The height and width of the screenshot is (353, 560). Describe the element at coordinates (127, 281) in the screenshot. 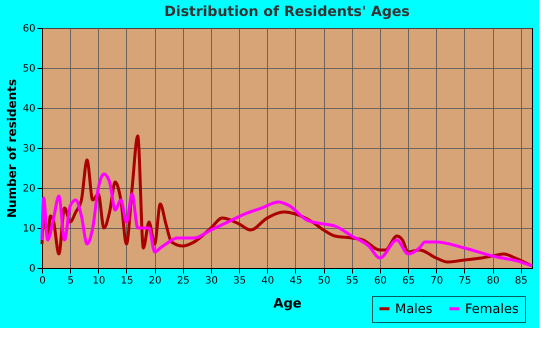

I see `x-tick-label: 15` at that location.